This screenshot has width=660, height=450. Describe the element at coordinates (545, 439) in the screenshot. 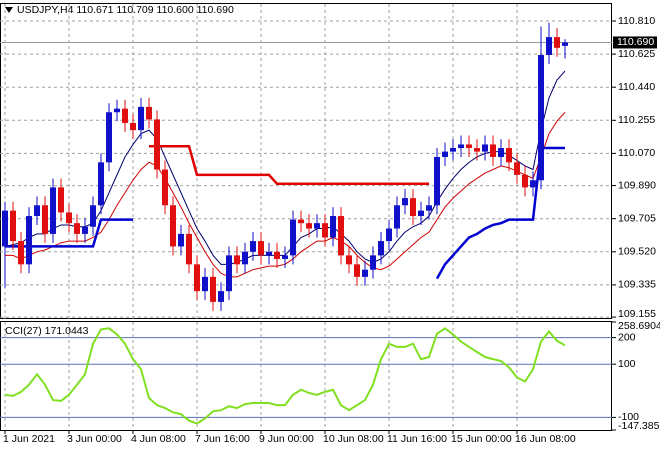

I see `x-tick-label: 16 Jun 08:00` at that location.